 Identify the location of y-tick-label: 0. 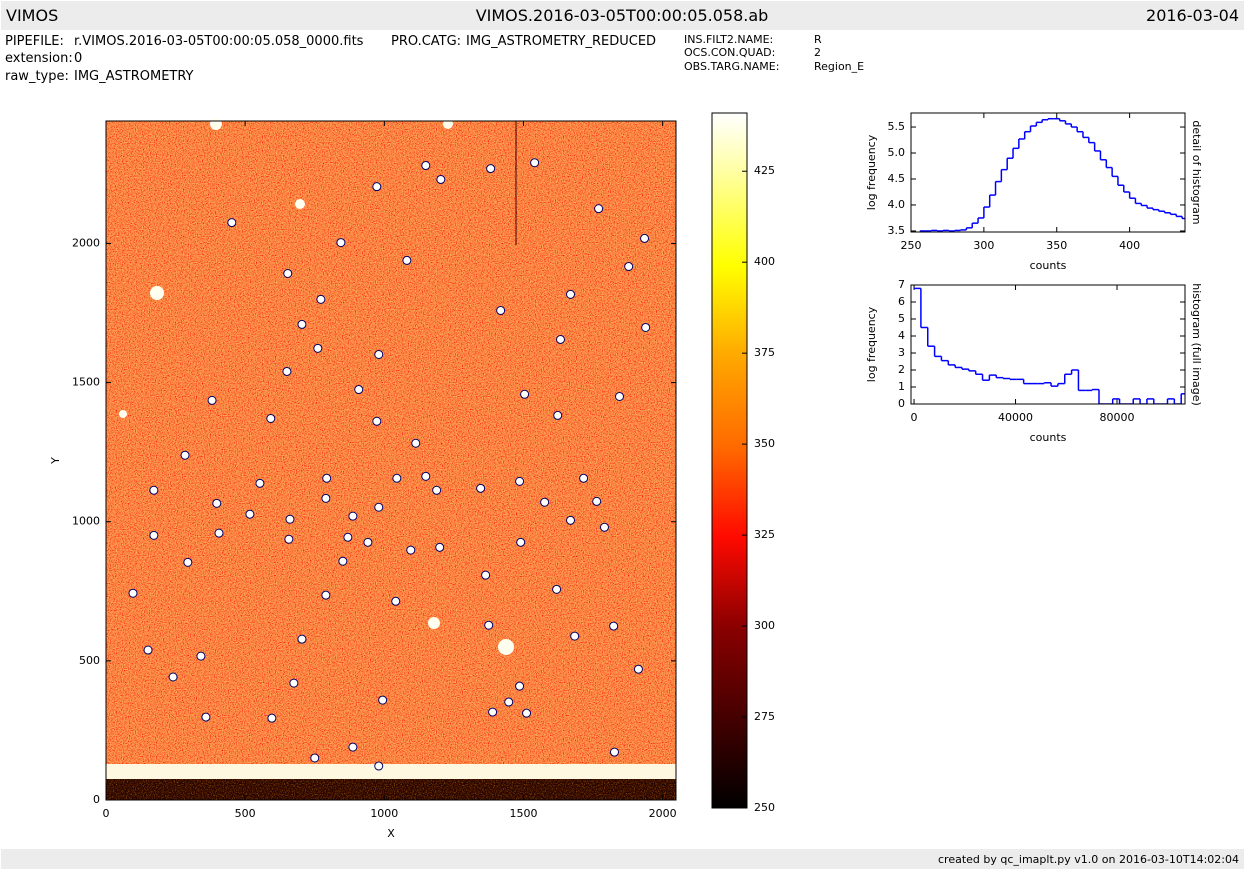
(901, 403).